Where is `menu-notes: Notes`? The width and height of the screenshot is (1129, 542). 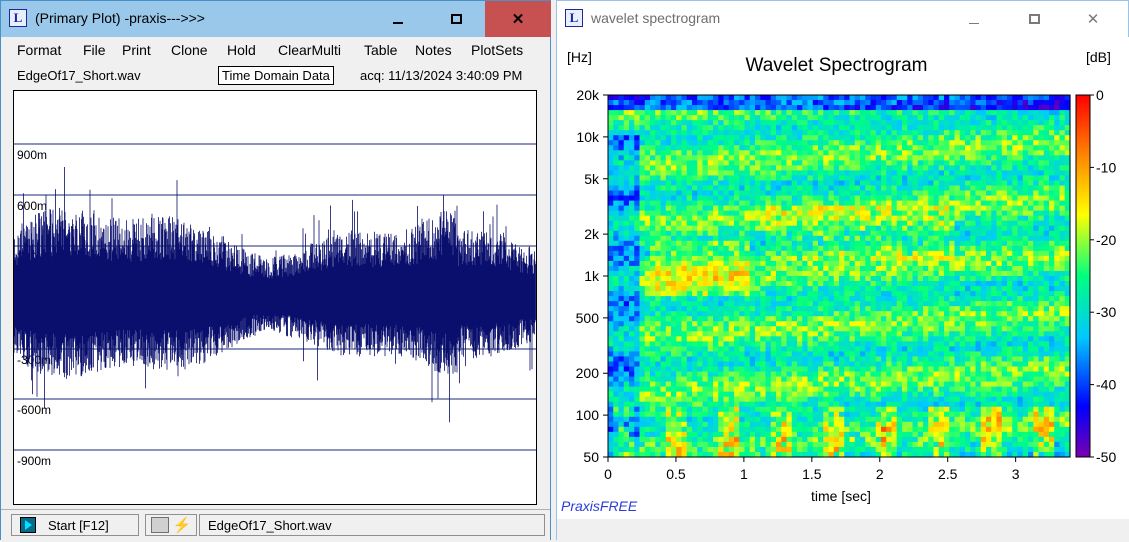
menu-notes: Notes is located at coordinates (433, 50).